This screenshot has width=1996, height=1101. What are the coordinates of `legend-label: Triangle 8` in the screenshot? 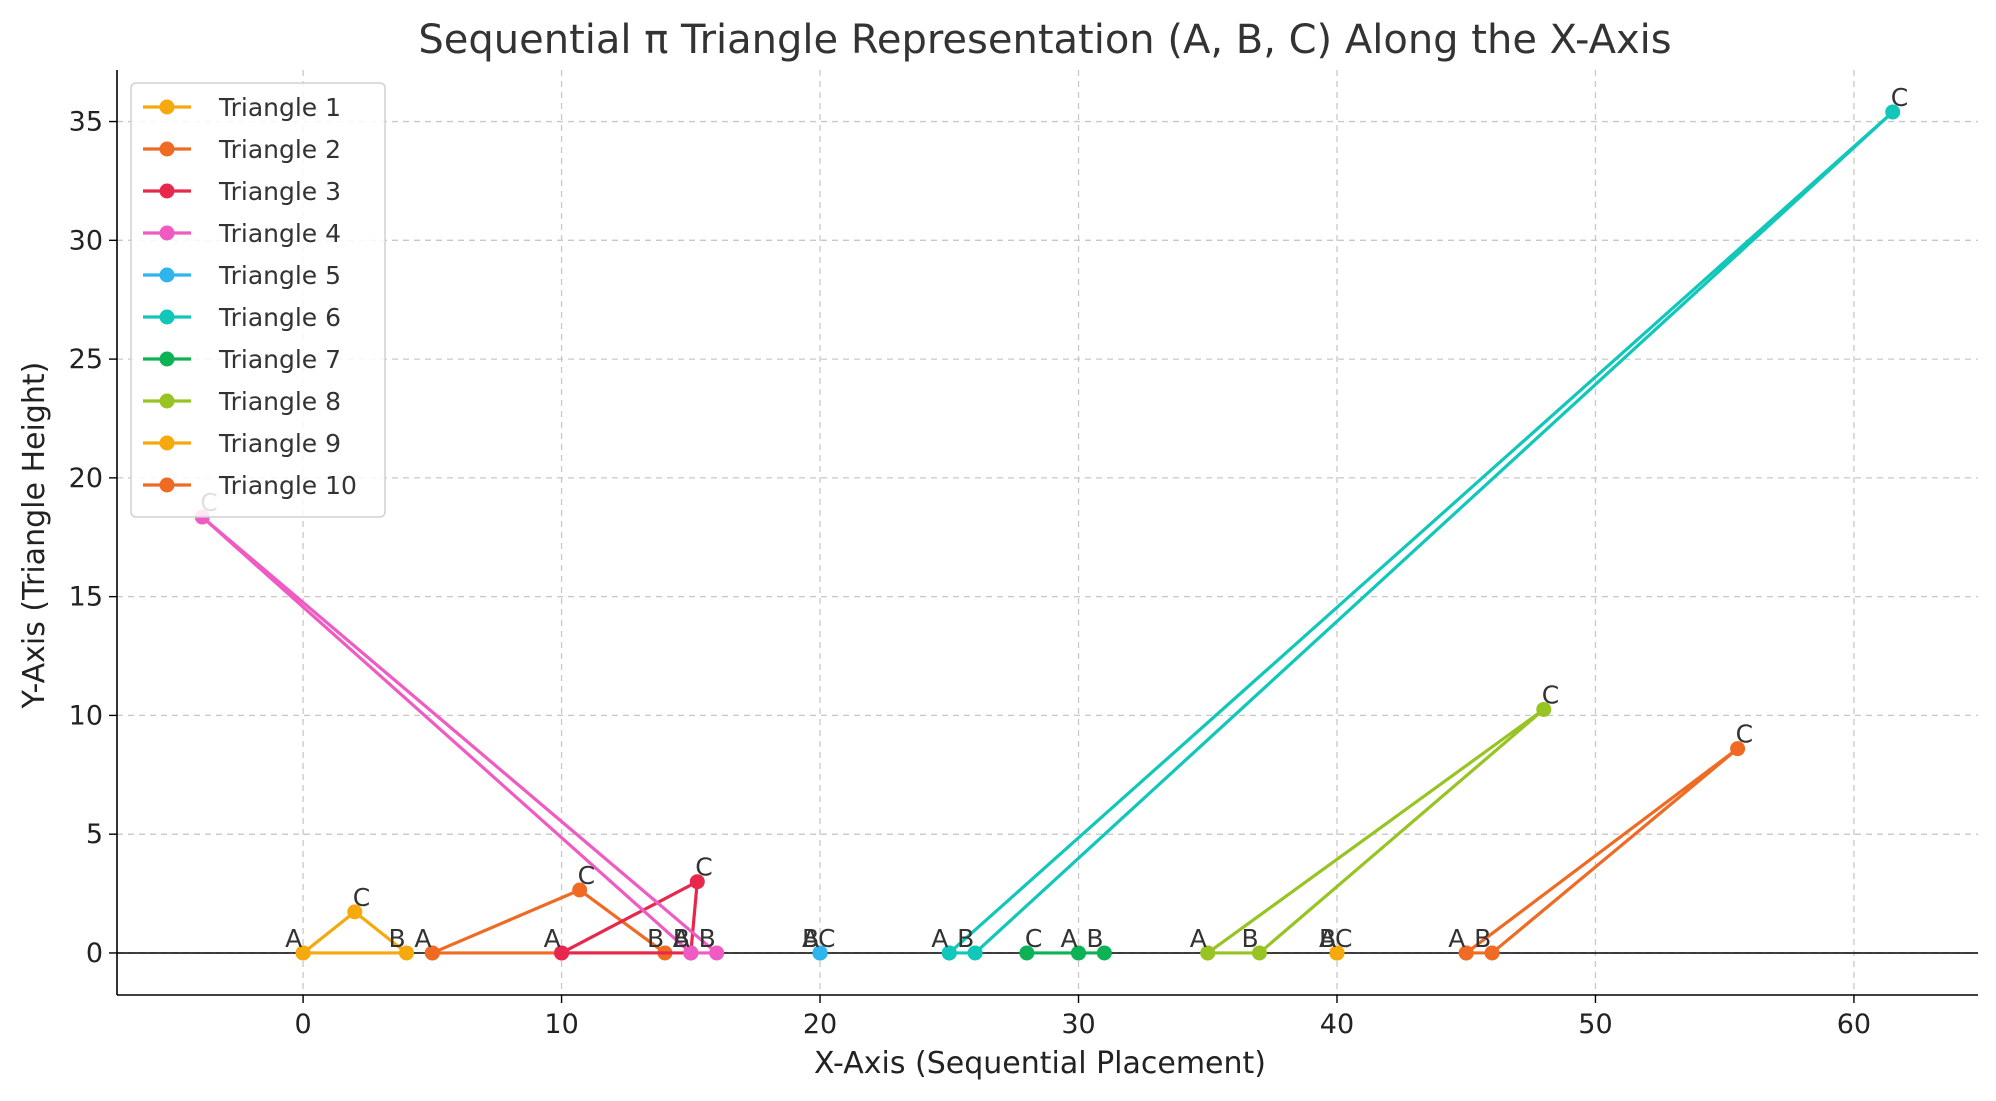 It's located at (279, 401).